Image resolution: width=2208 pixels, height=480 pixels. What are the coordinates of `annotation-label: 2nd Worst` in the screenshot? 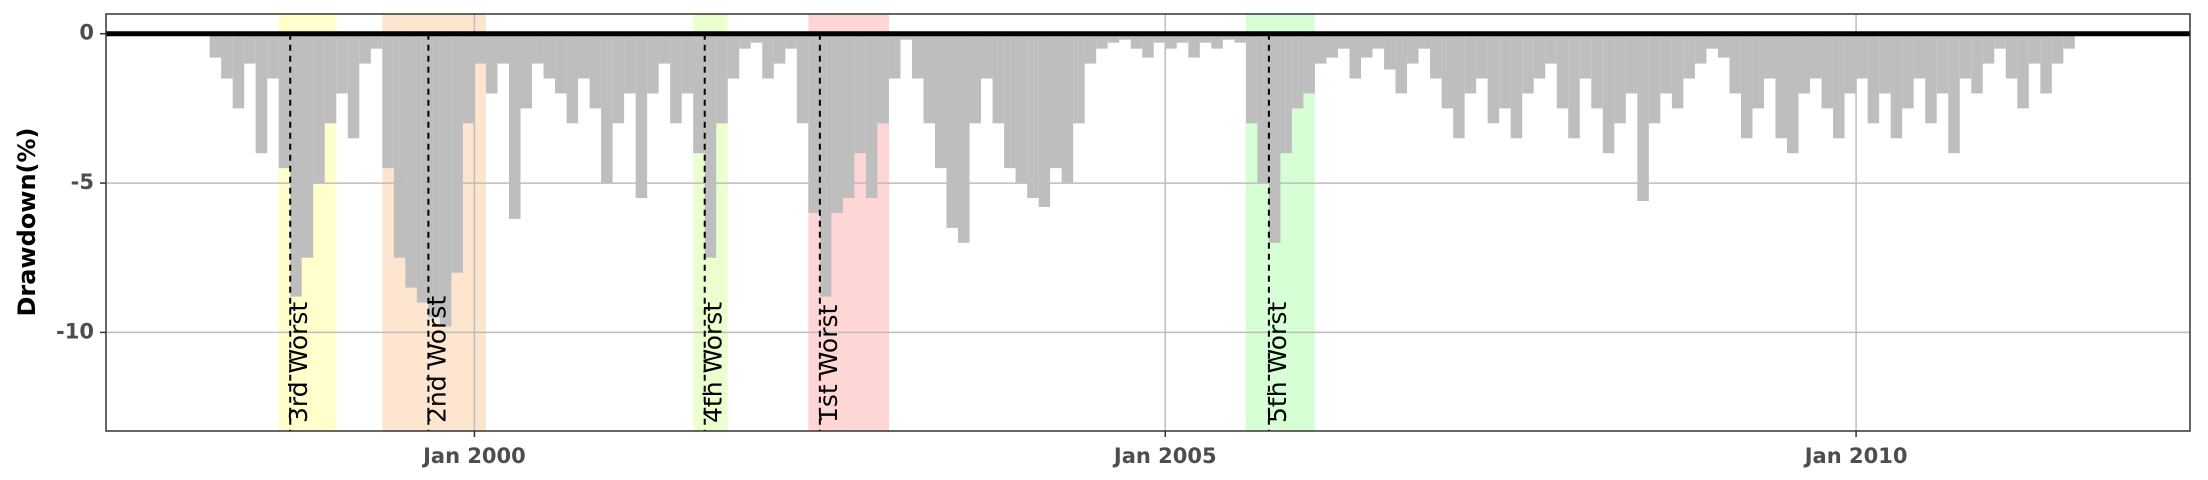 It's located at (436, 359).